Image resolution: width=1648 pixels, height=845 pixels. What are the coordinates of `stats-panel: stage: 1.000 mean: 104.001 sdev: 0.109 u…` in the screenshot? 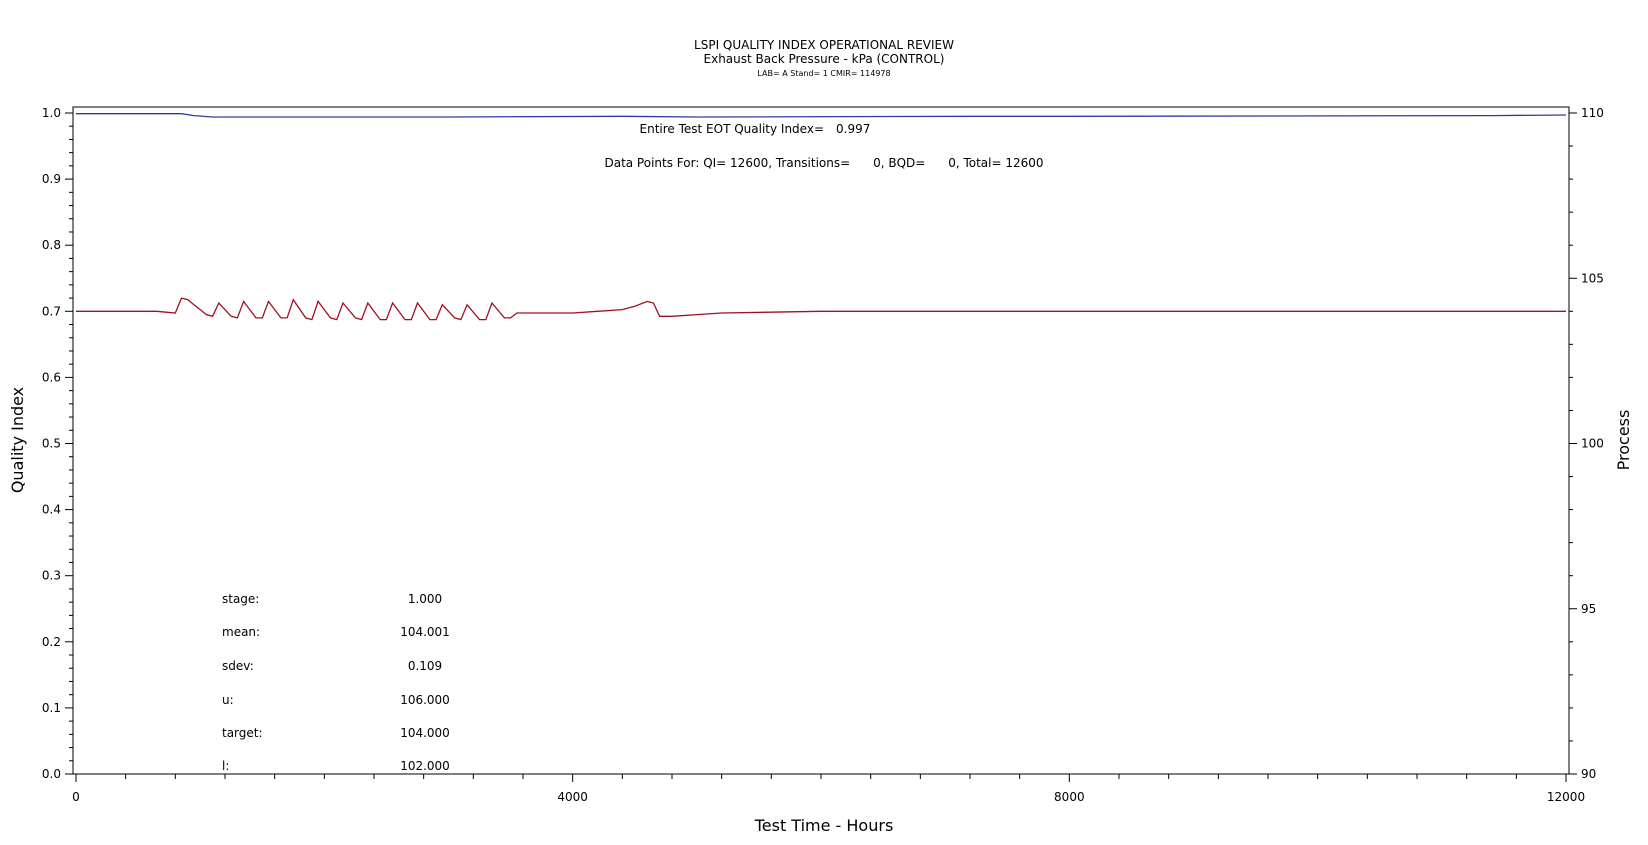 It's located at (336, 682).